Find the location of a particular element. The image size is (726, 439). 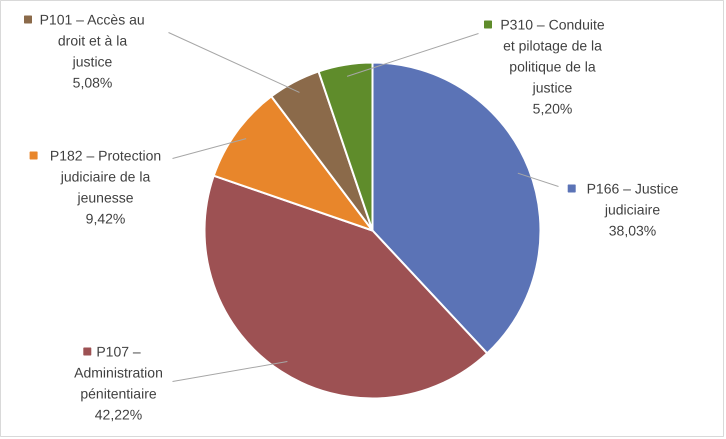

legend-label: P310 – Conduite et pilotage de la politique de la justice is located at coordinates (552, 56).